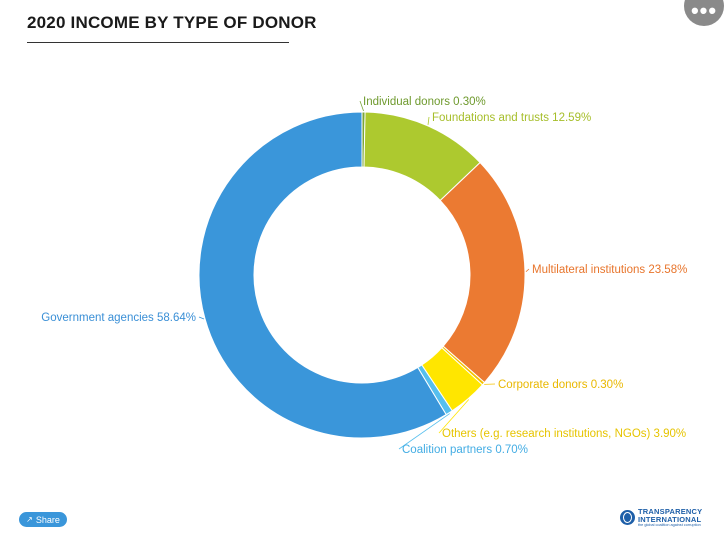  Describe the element at coordinates (704, 13) in the screenshot. I see `more-dots-icon: •••` at that location.